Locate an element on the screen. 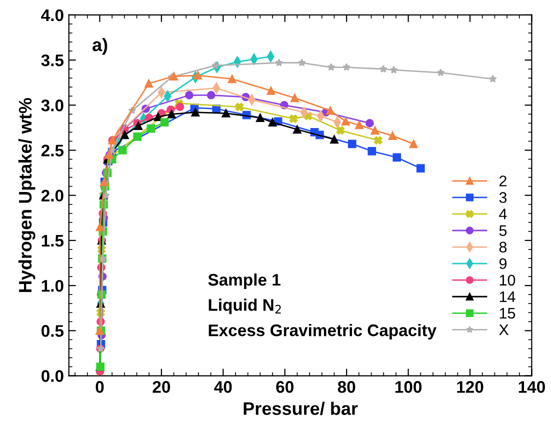 This screenshot has width=551, height=427. legend-label: 4 is located at coordinates (503, 214).